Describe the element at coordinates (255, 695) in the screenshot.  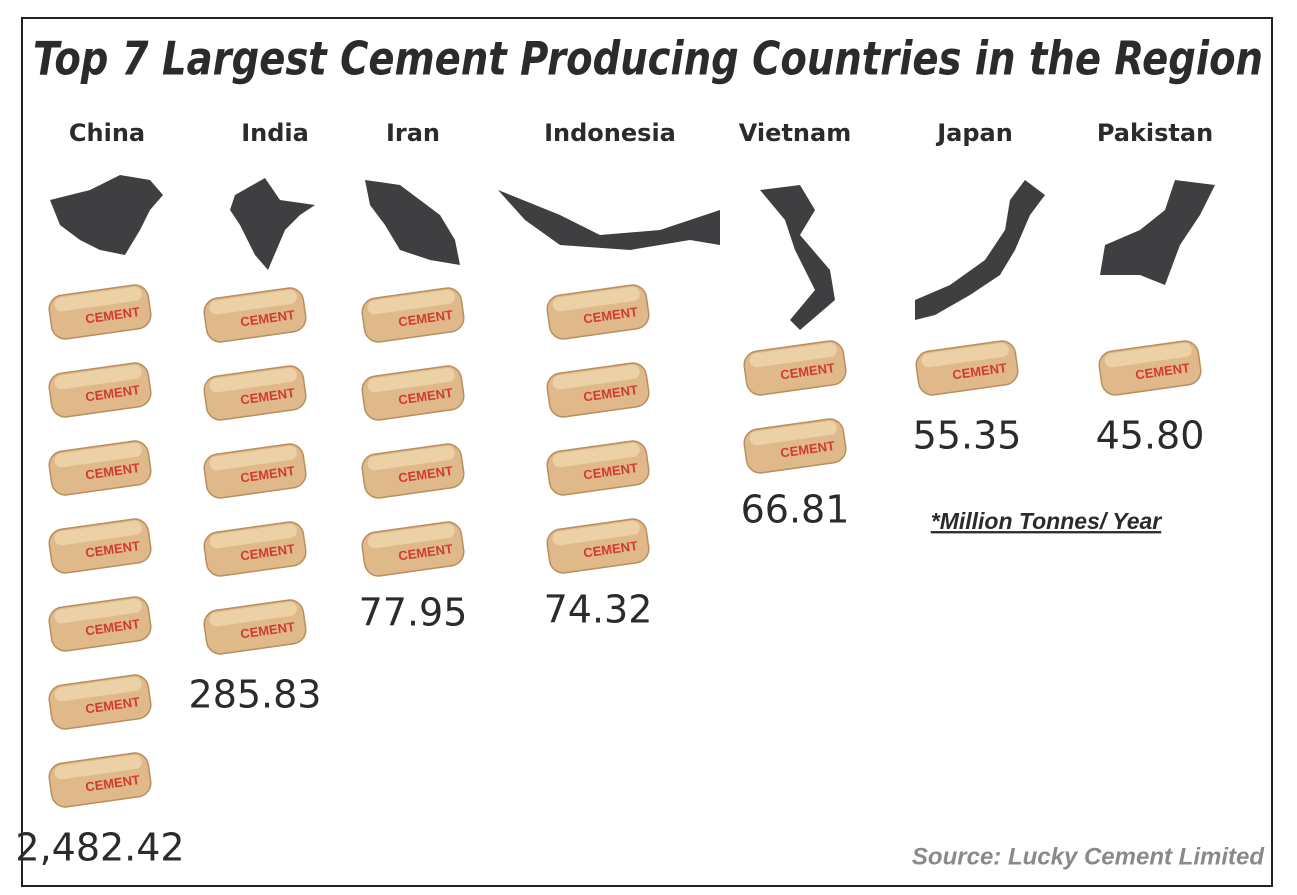
I see `value-label: 285.83` at that location.